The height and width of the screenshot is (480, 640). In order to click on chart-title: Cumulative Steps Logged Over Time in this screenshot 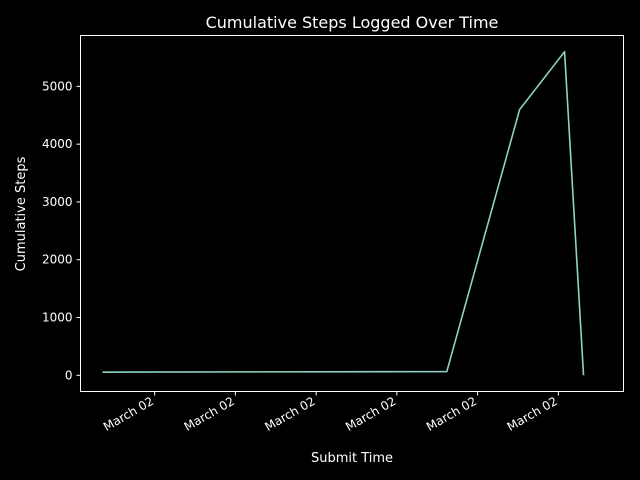, I will do `click(352, 22)`.